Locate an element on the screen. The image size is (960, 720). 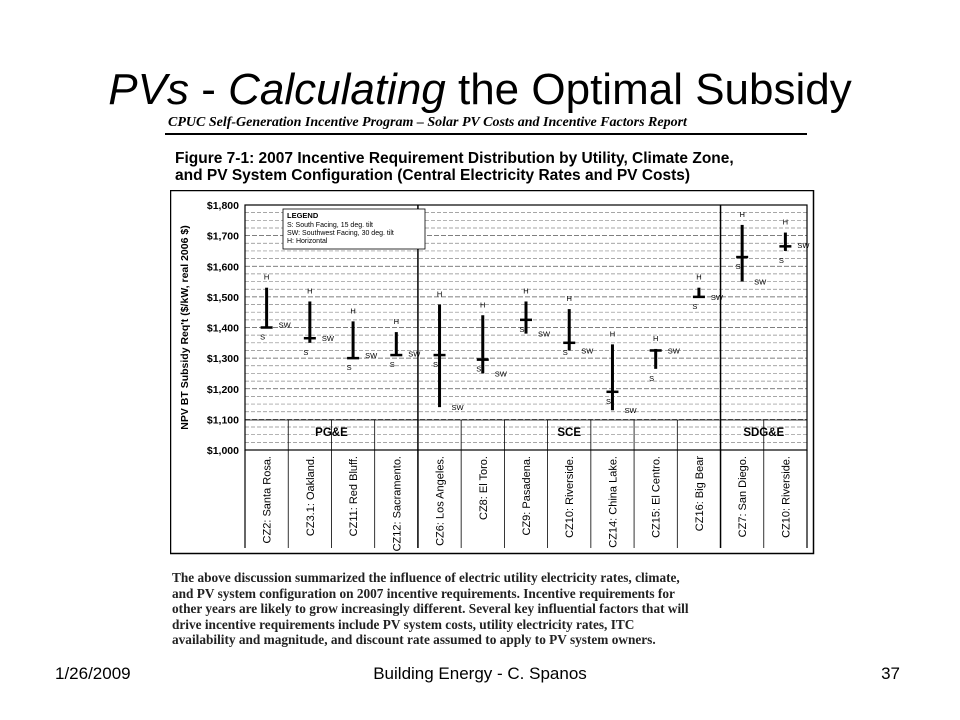
footer-page-number: 37 is located at coordinates (890, 673).